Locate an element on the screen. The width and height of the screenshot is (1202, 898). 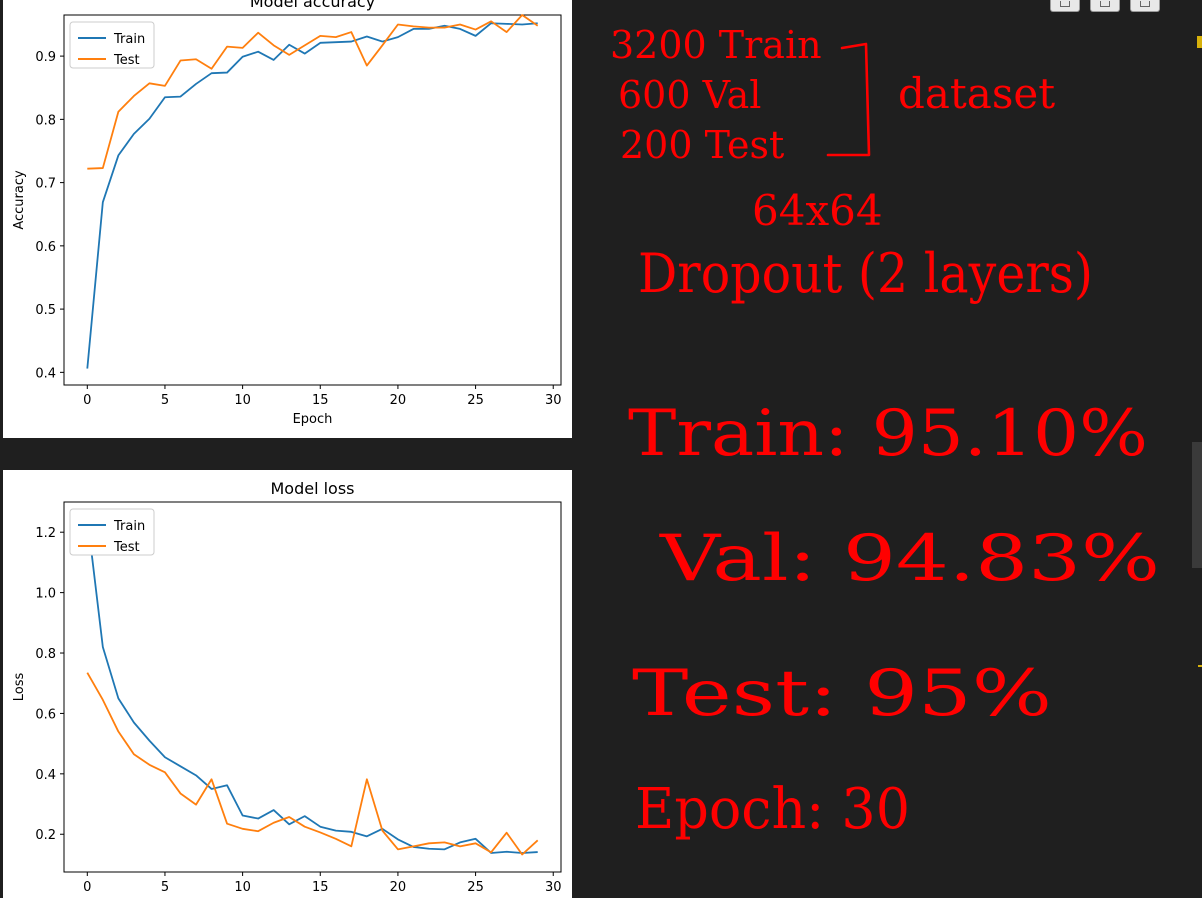
accuracy-x-tick-label: 0 is located at coordinates (87, 400).